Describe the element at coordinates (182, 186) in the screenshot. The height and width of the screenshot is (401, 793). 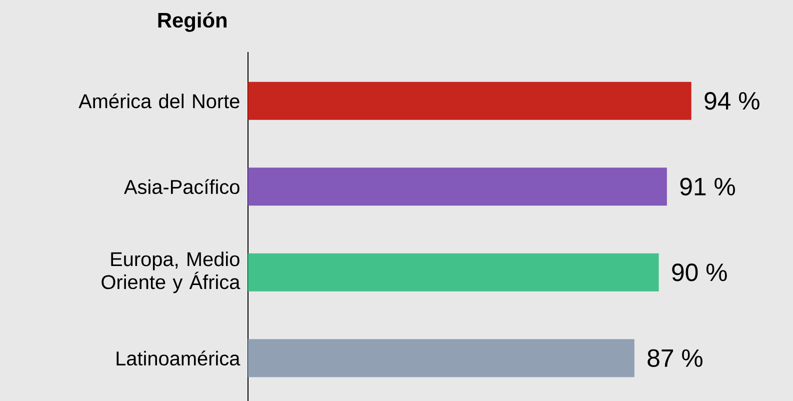
I see `y-tick-label: Asia-Pacífico` at that location.